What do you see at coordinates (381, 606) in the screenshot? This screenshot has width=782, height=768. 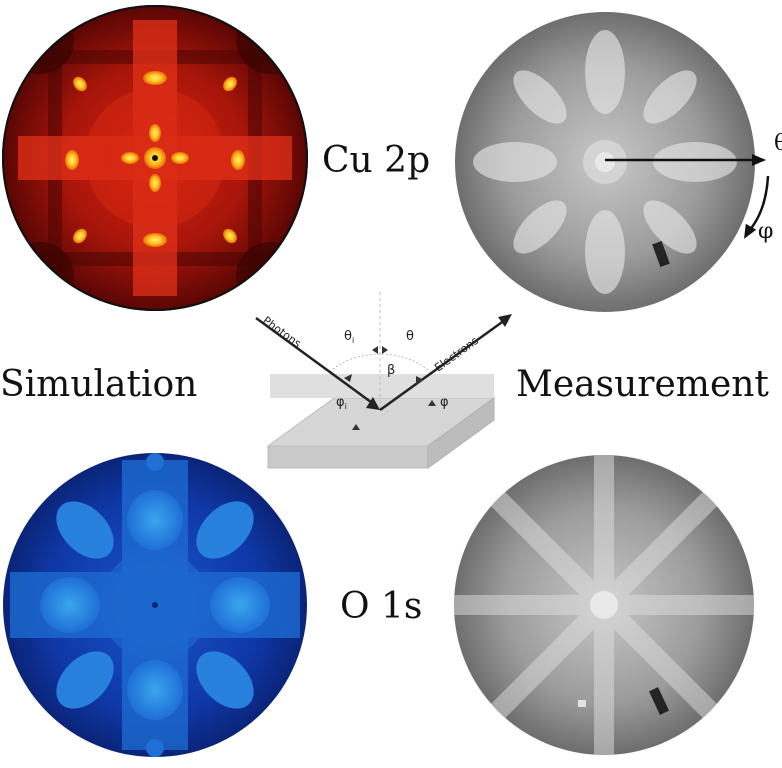 I see `o-label: O 1s` at bounding box center [381, 606].